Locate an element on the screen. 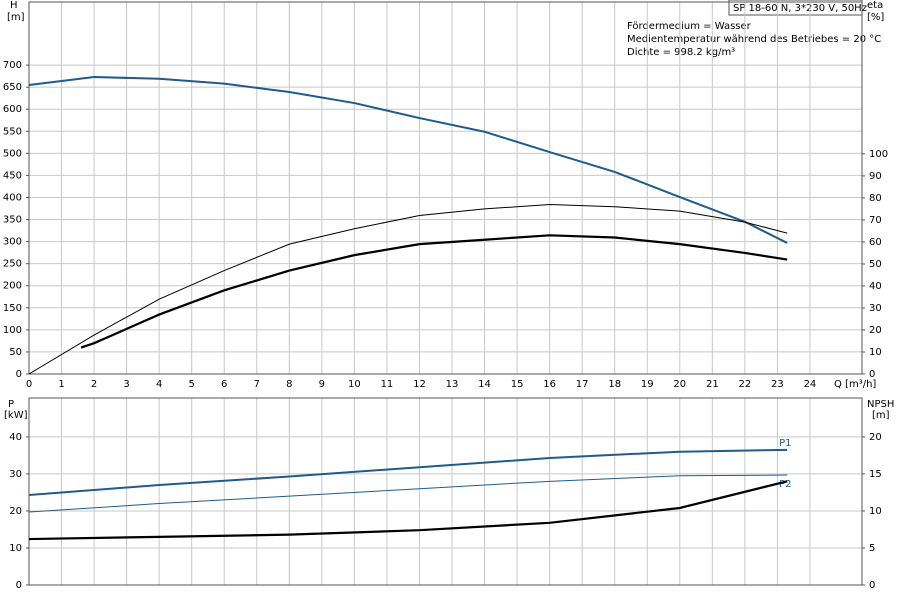 This screenshot has height=600, width=900. y2-label: NPSH is located at coordinates (880, 404).